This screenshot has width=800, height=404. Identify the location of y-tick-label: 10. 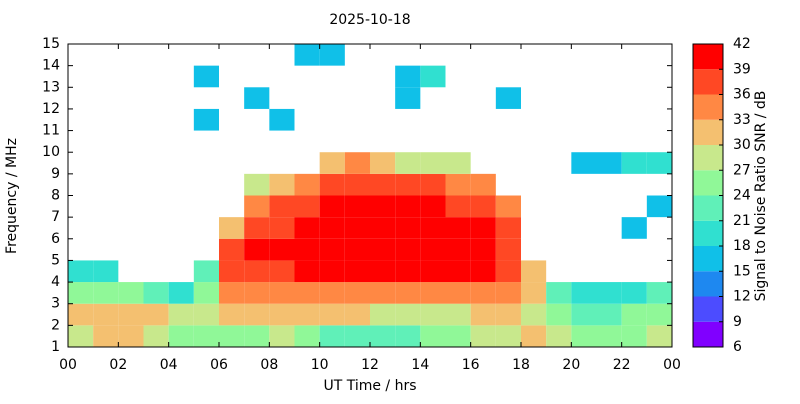
(51, 152).